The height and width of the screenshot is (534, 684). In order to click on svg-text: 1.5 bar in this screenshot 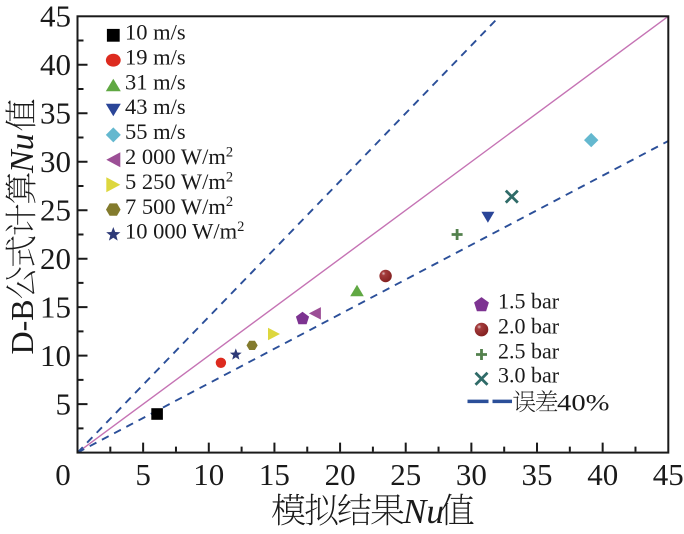, I will do `click(529, 301)`.